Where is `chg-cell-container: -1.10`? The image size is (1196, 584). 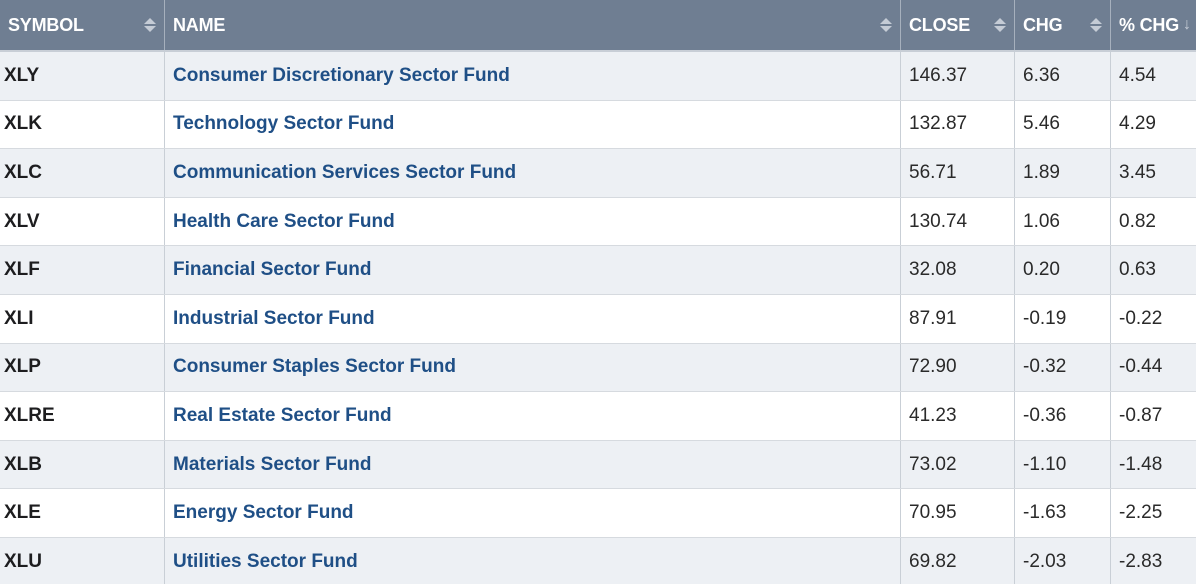 chg-cell-container: -1.10 is located at coordinates (1063, 464).